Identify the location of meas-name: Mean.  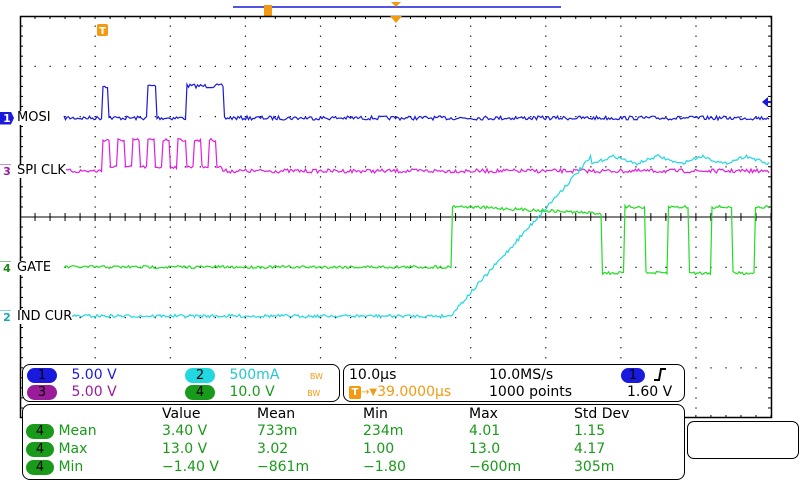
(77, 431).